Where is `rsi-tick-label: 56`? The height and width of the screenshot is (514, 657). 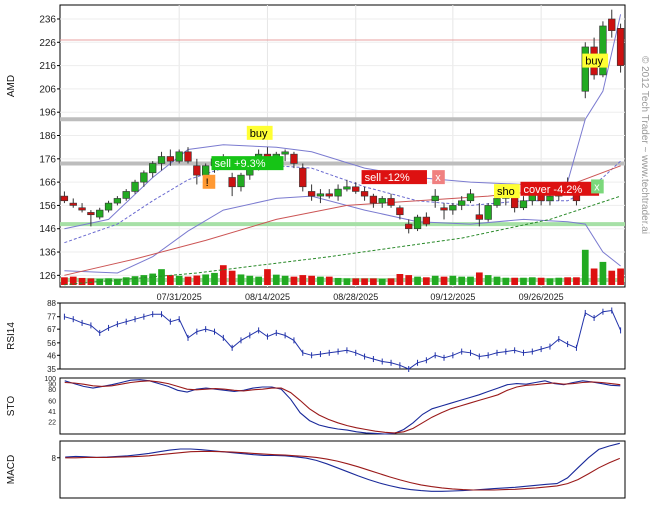 rsi-tick-label: 56 is located at coordinates (51, 343).